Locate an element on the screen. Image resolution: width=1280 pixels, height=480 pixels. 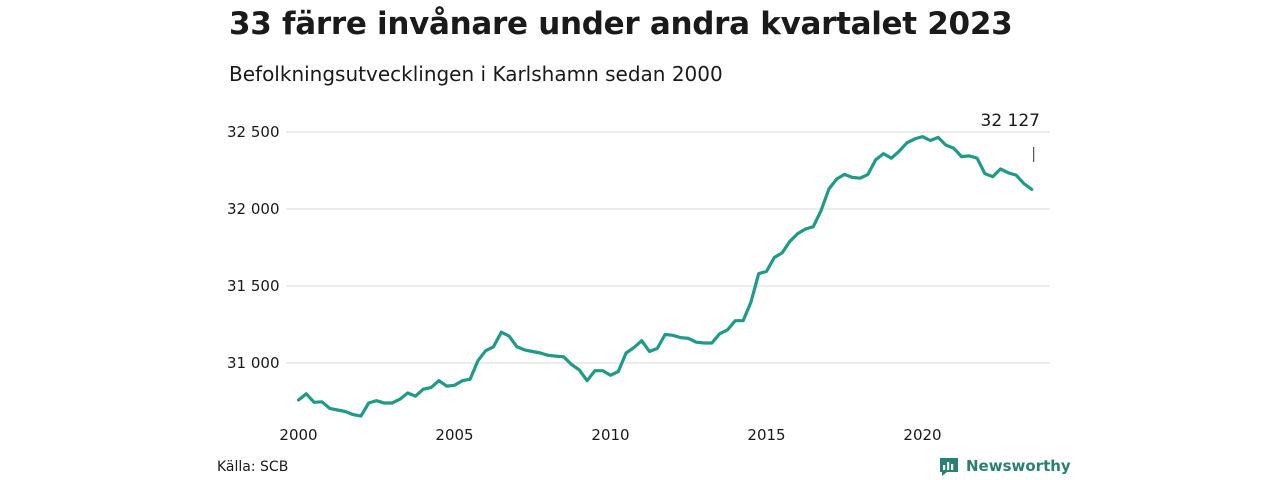
y-tick-label: 32 000 is located at coordinates (253, 209).